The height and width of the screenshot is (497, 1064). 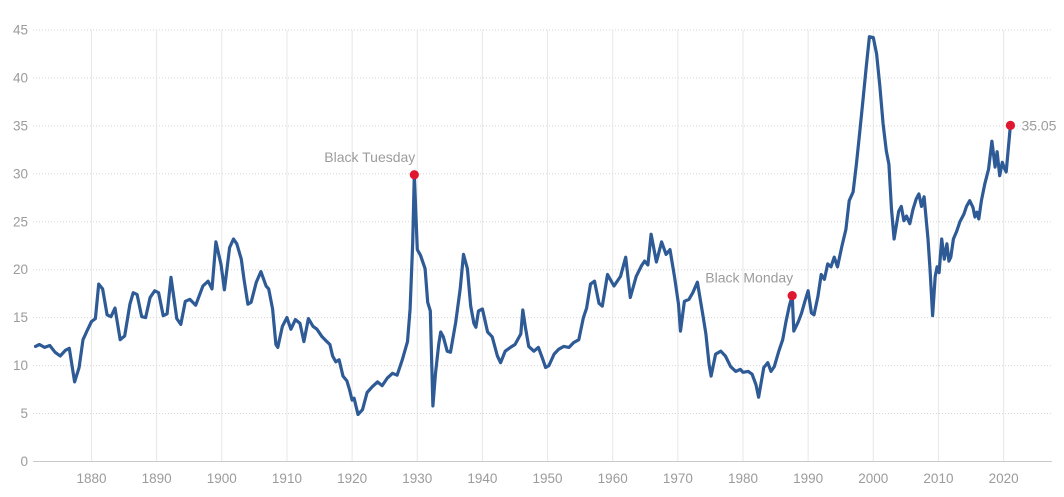 What do you see at coordinates (222, 478) in the screenshot?
I see `x-axis-tick-label: 1900` at bounding box center [222, 478].